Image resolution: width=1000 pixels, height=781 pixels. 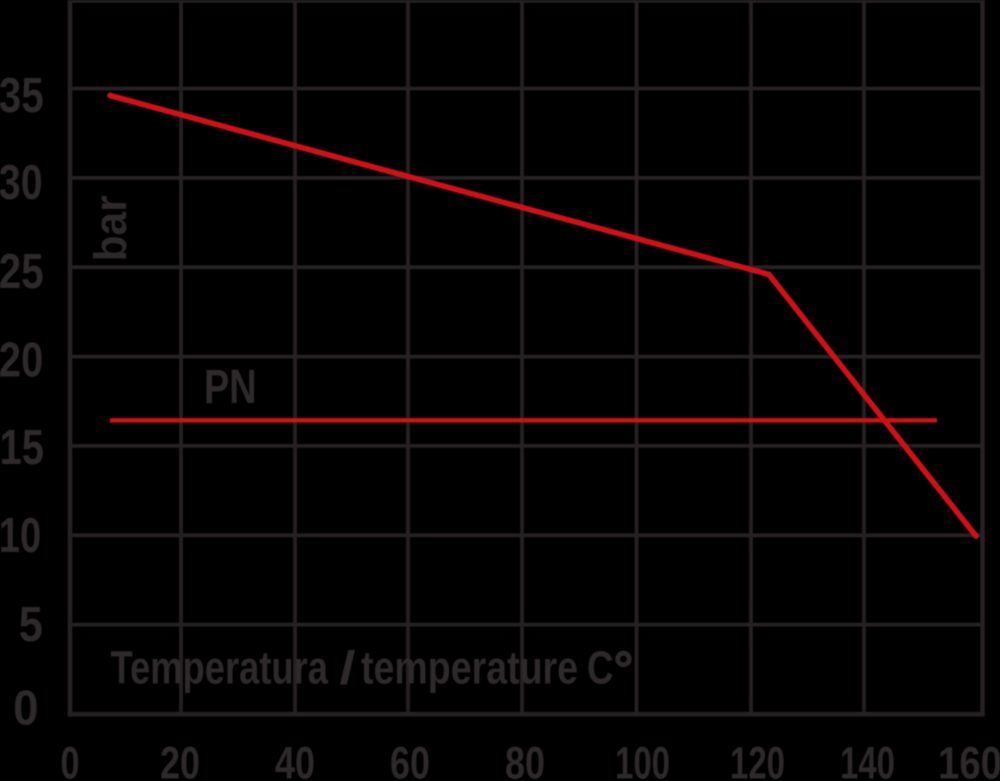 What do you see at coordinates (22, 448) in the screenshot?
I see `svg-text: 15` at bounding box center [22, 448].